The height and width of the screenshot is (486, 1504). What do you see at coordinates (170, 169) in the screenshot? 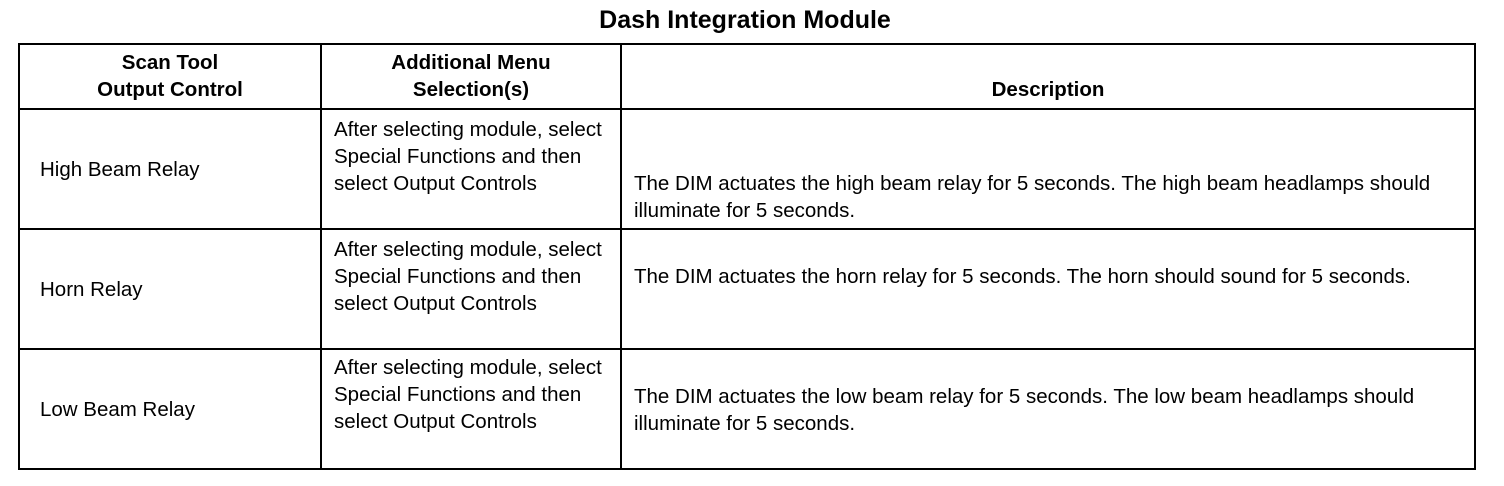
I see `control-cell: High Beam Relay` at bounding box center [170, 169].